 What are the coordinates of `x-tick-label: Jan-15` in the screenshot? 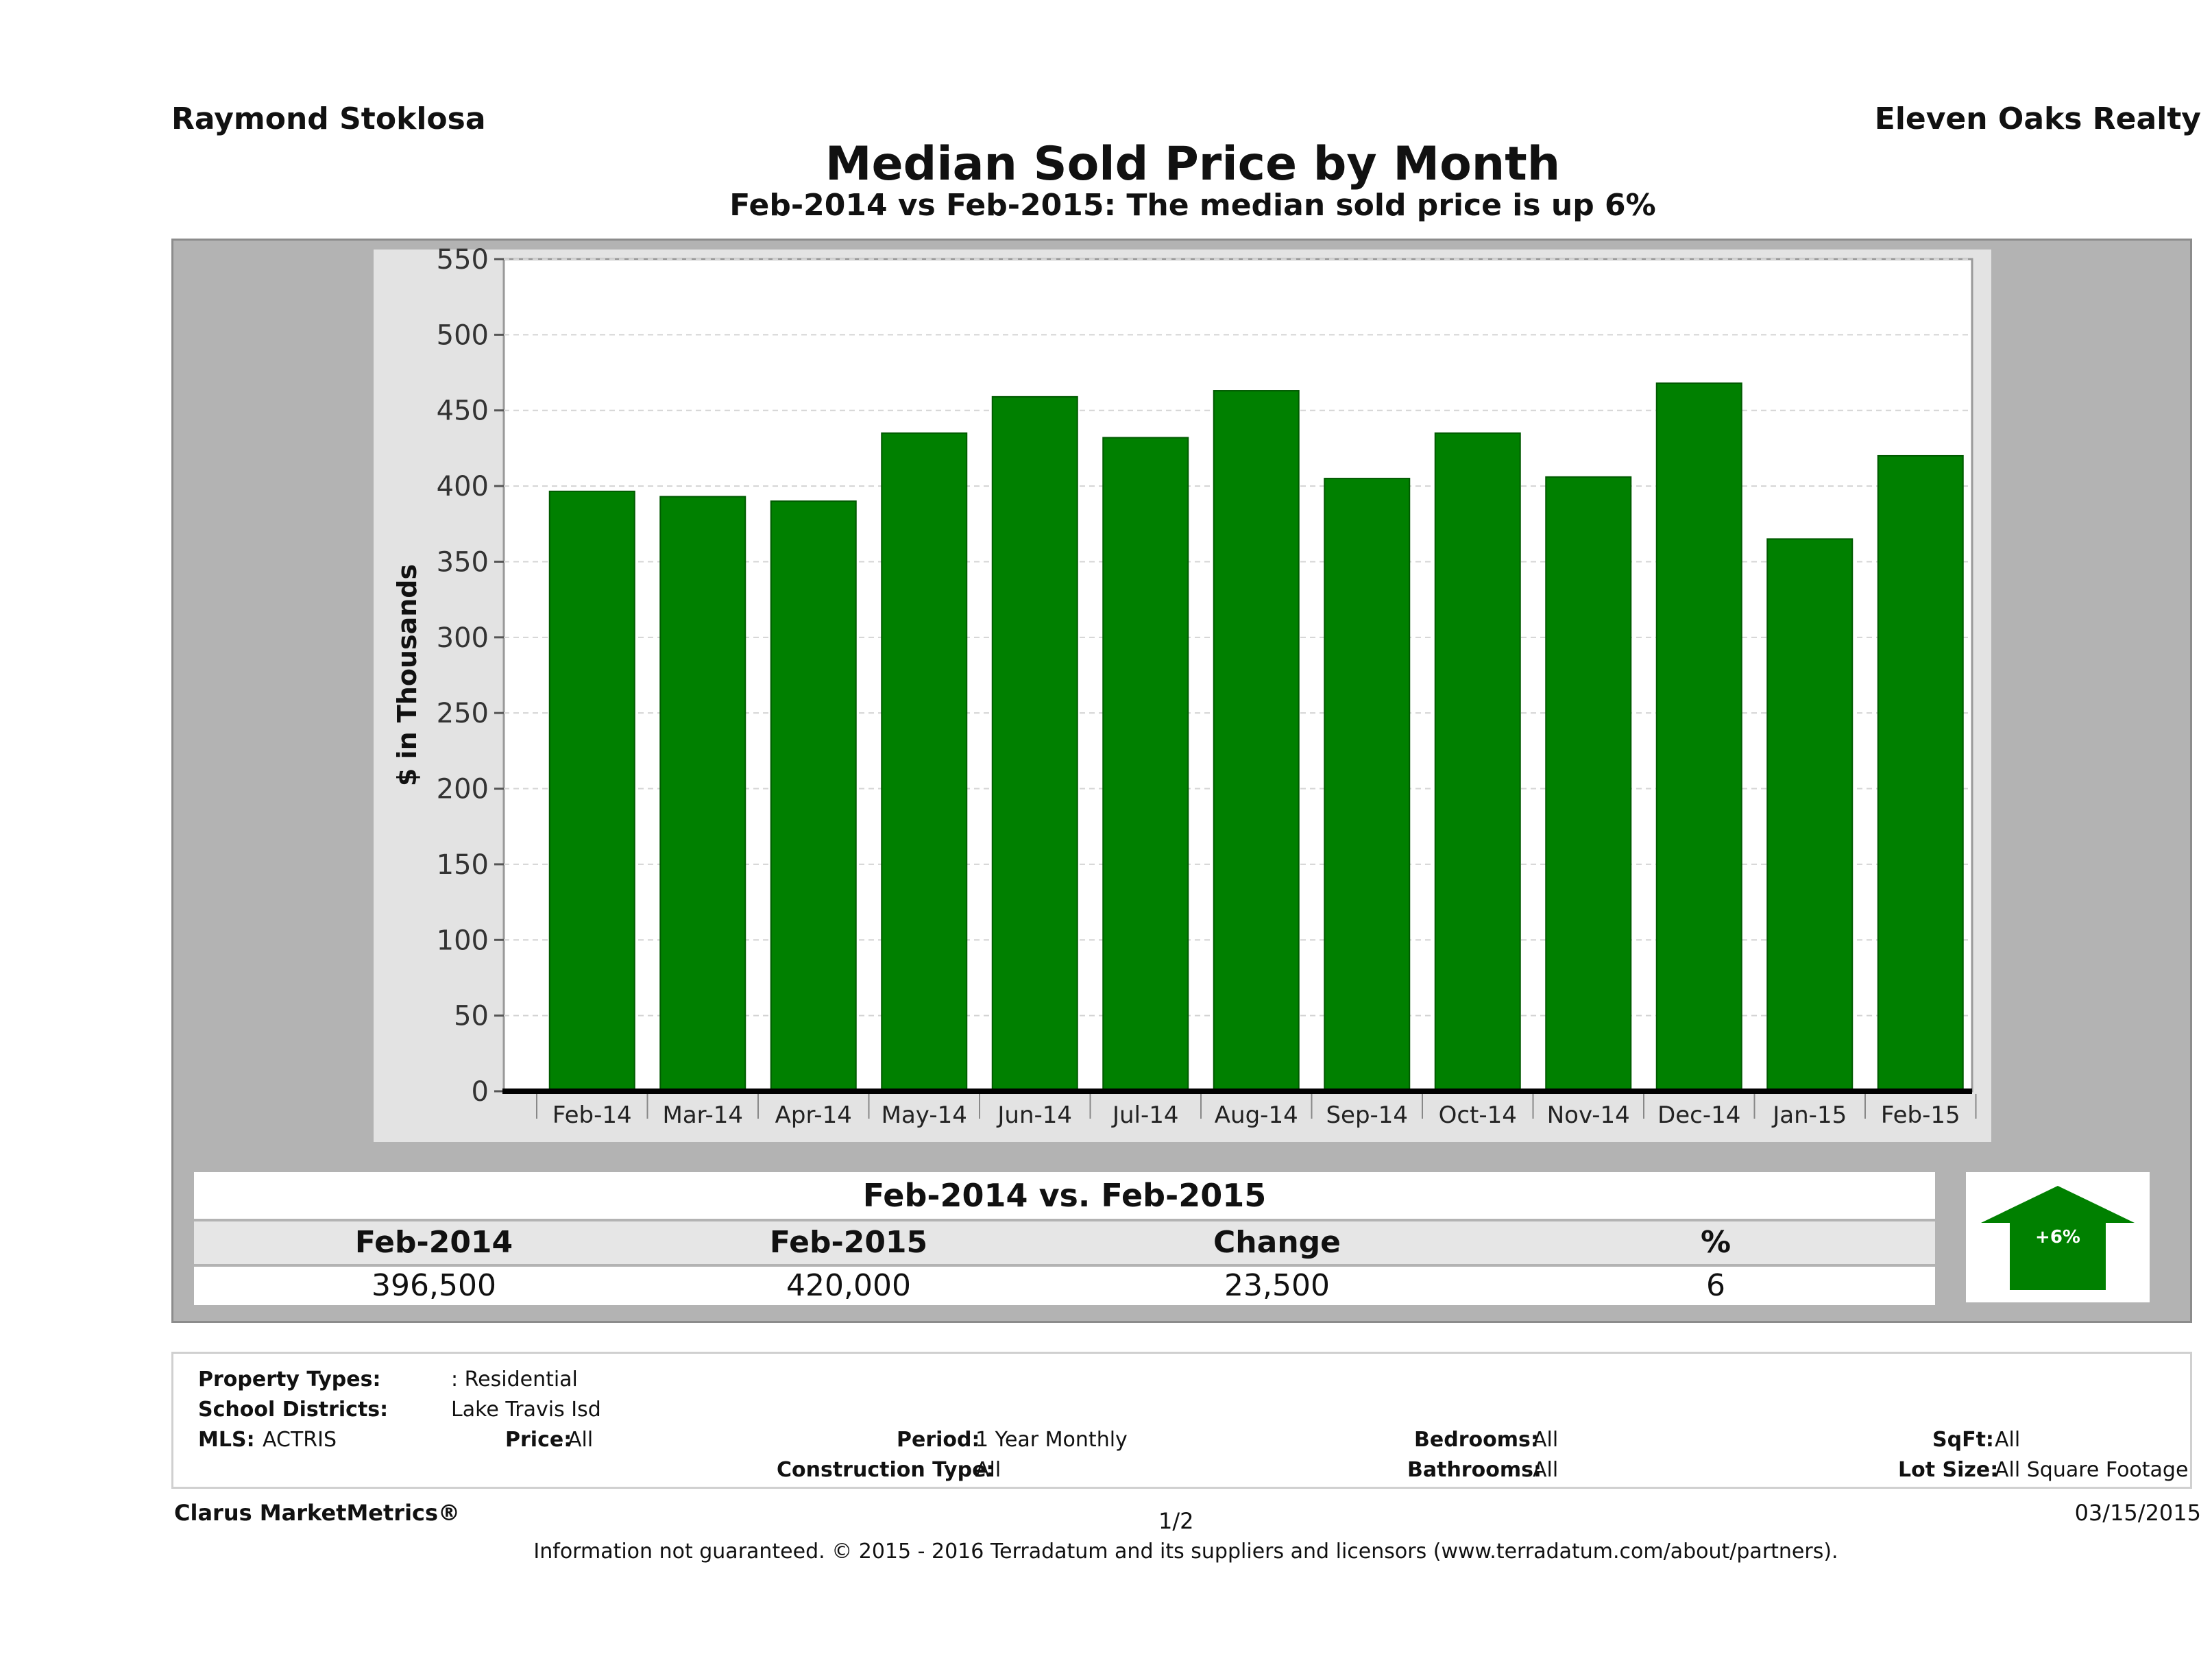 It's located at (1809, 1115).